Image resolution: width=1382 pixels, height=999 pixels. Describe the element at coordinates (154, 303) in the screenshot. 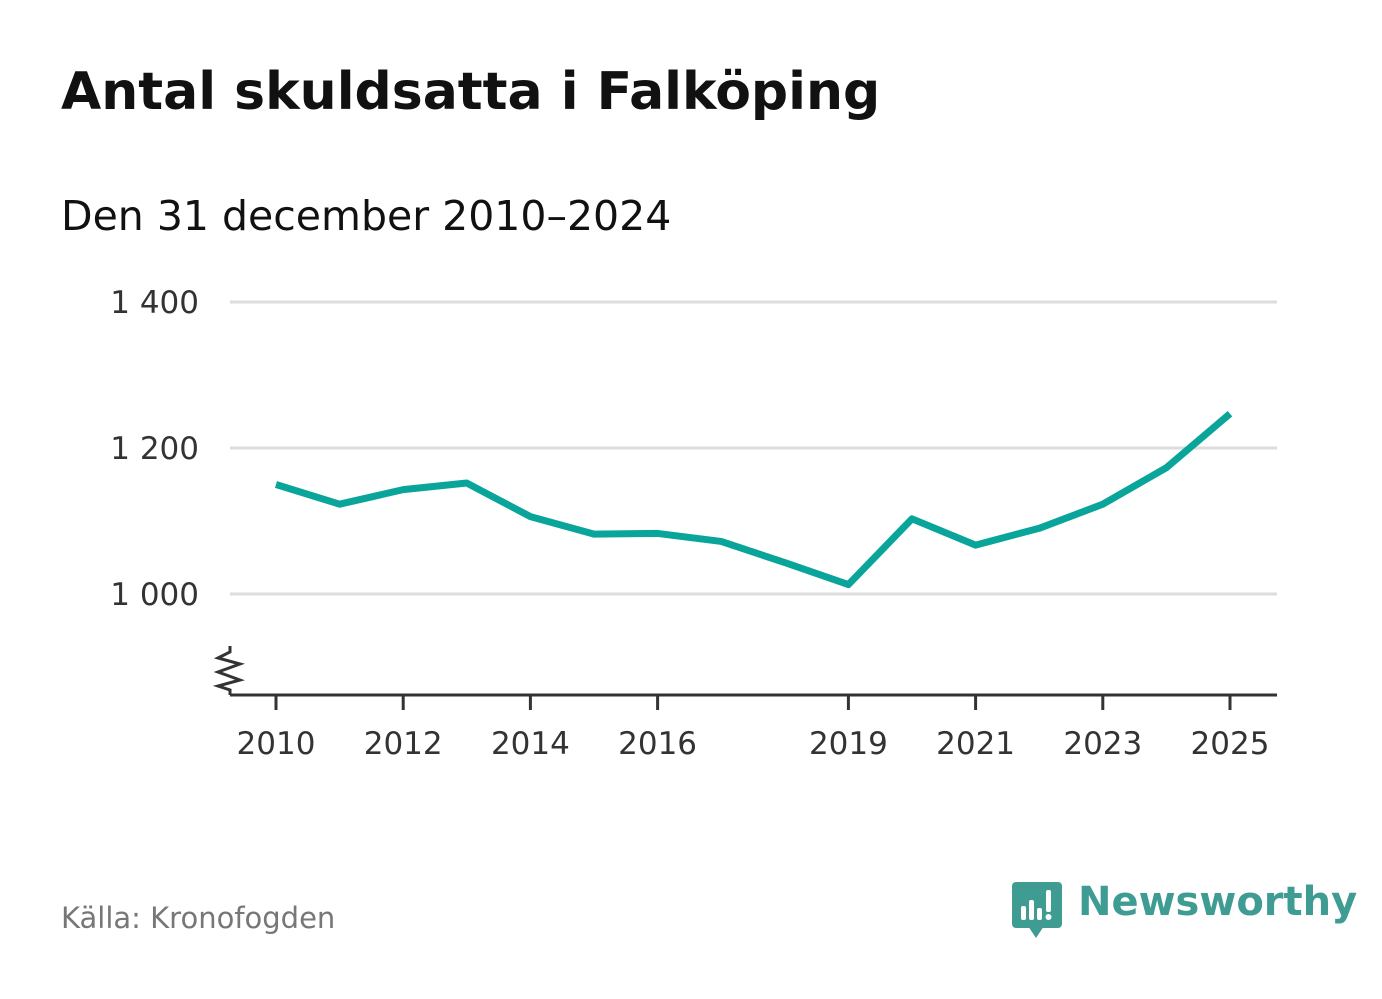

I see `y-tick-label: 1 400` at that location.